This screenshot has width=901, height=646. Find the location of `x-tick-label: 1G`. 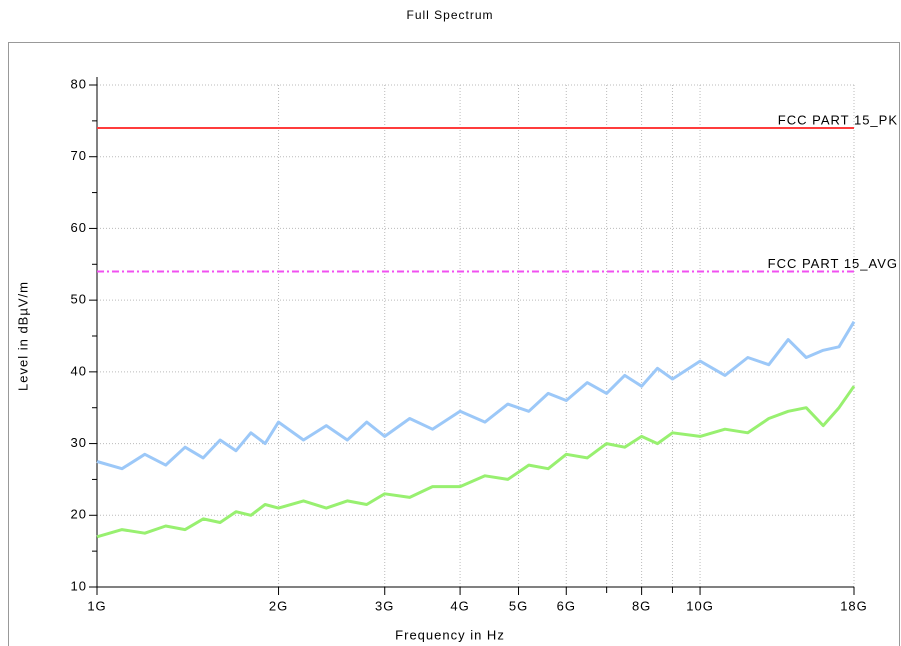

x-tick-label: 1G is located at coordinates (96, 605).